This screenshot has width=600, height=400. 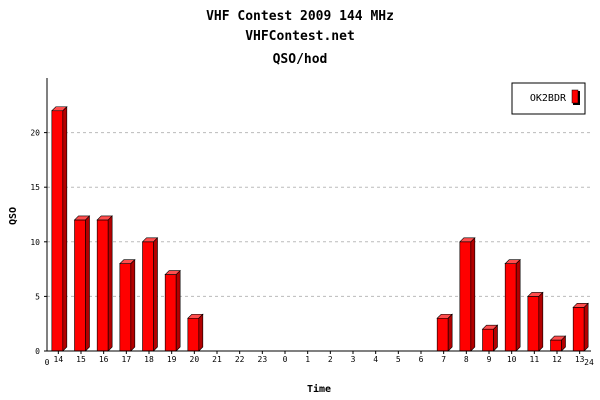 What do you see at coordinates (35, 242) in the screenshot?
I see `y-tick-label: 10` at bounding box center [35, 242].